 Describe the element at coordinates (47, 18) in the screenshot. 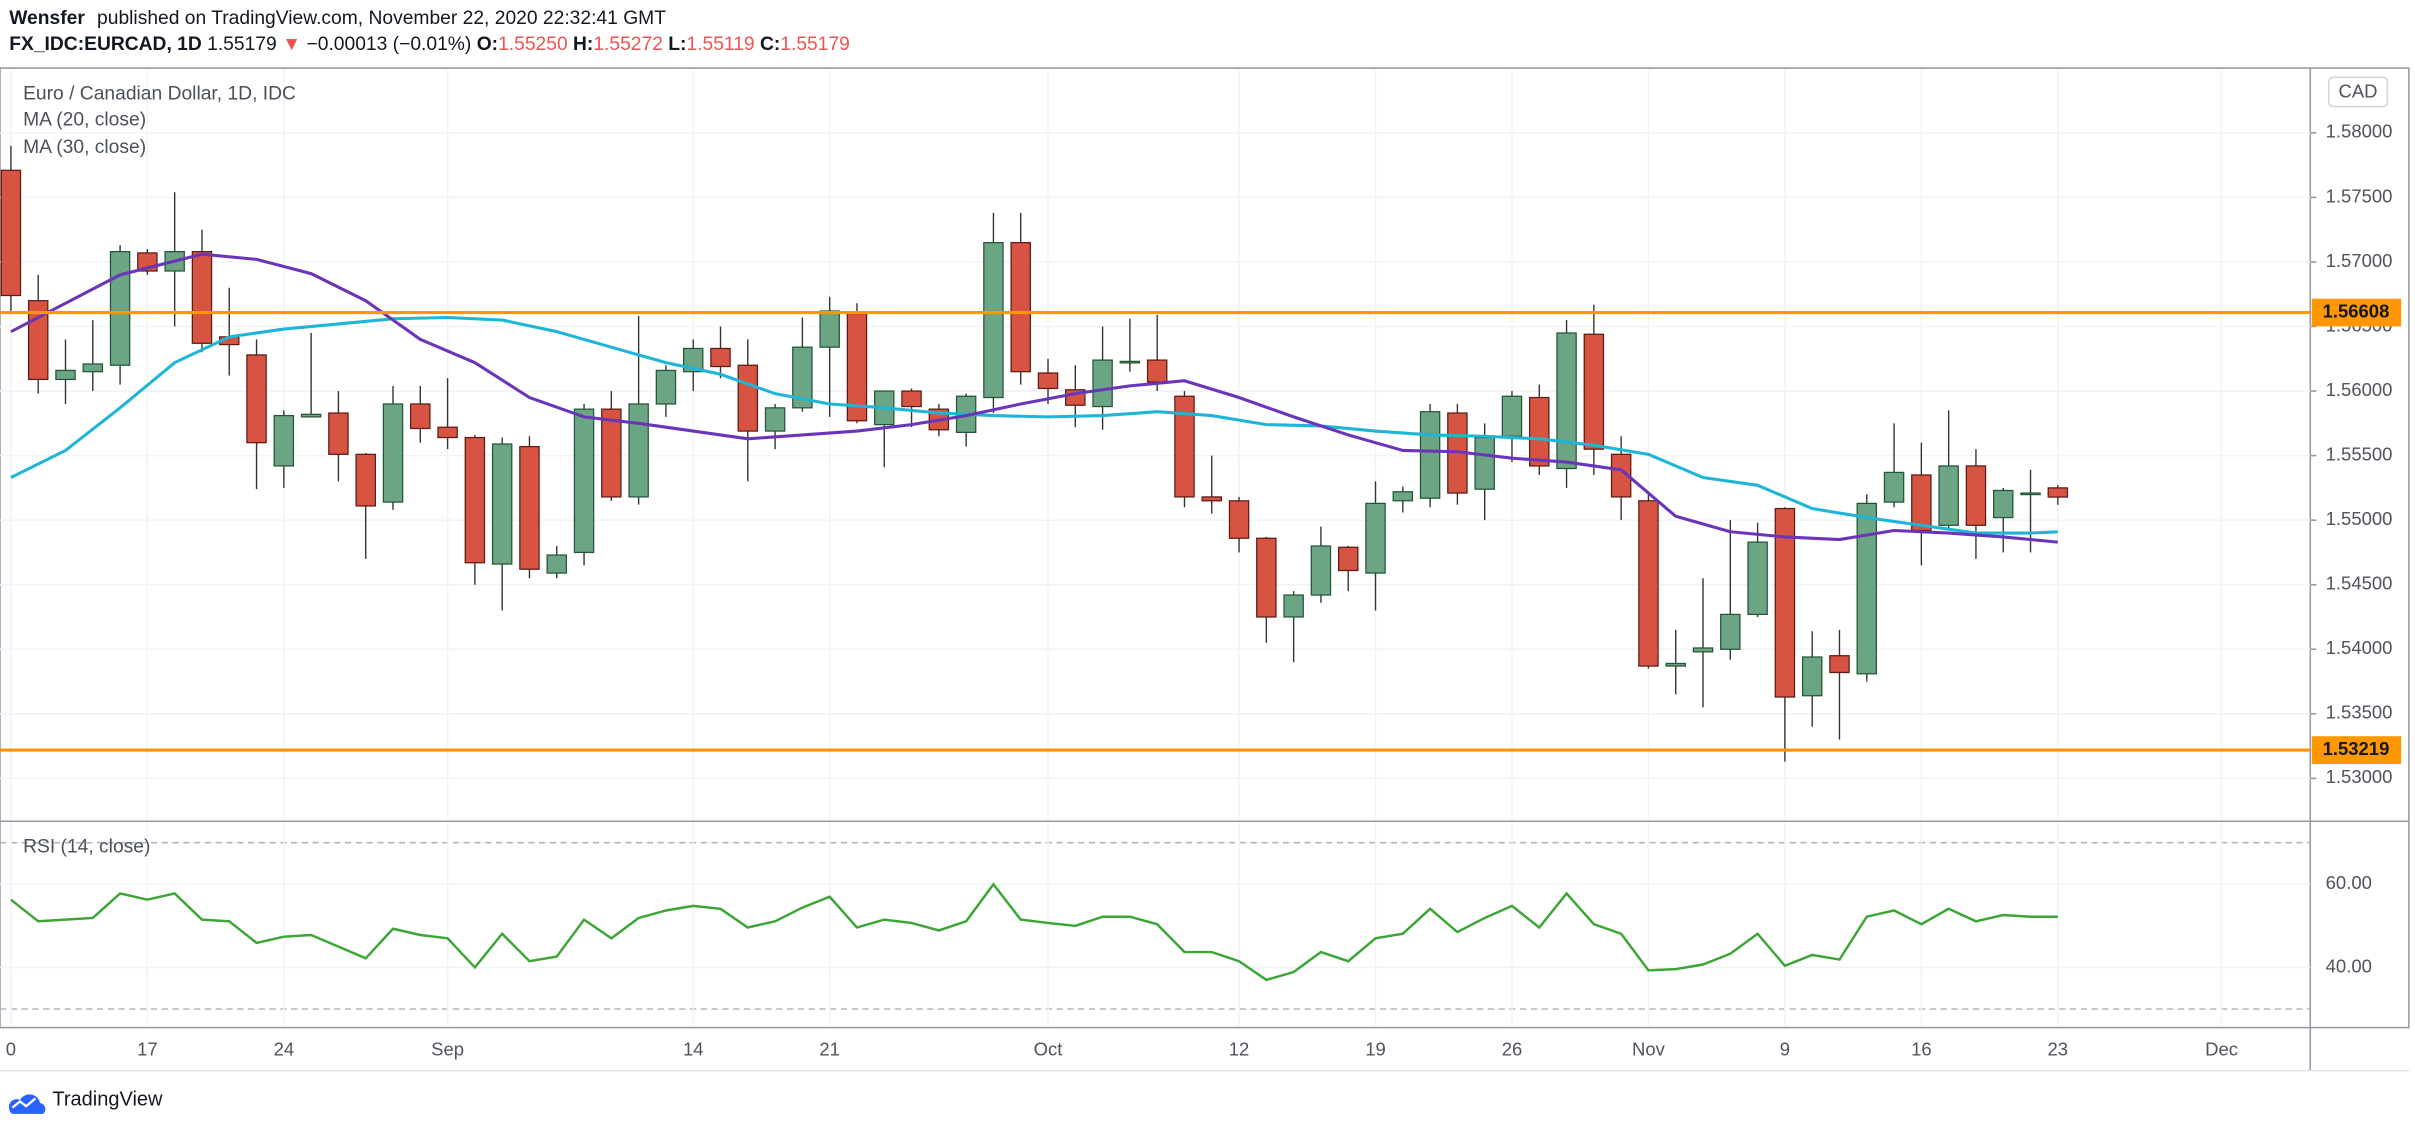

I see `author: Wensfer` at that location.